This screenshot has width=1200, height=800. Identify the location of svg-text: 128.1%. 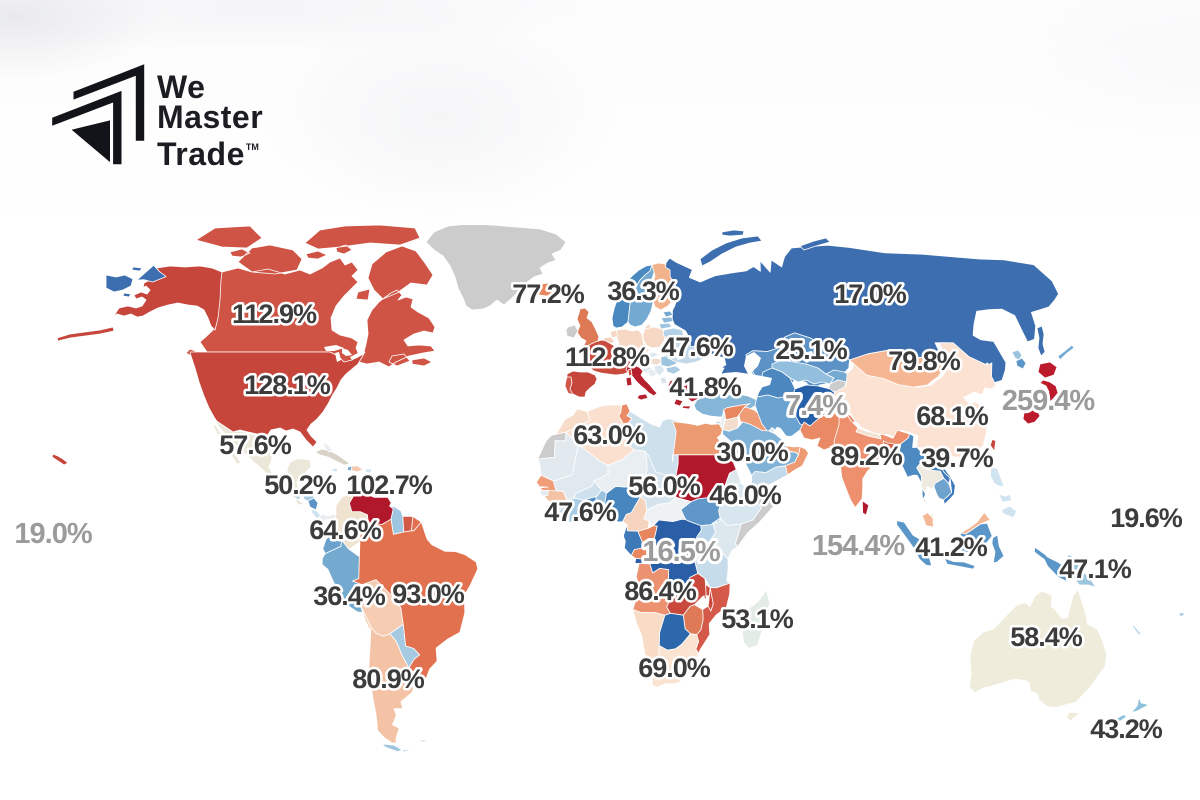
(287, 385).